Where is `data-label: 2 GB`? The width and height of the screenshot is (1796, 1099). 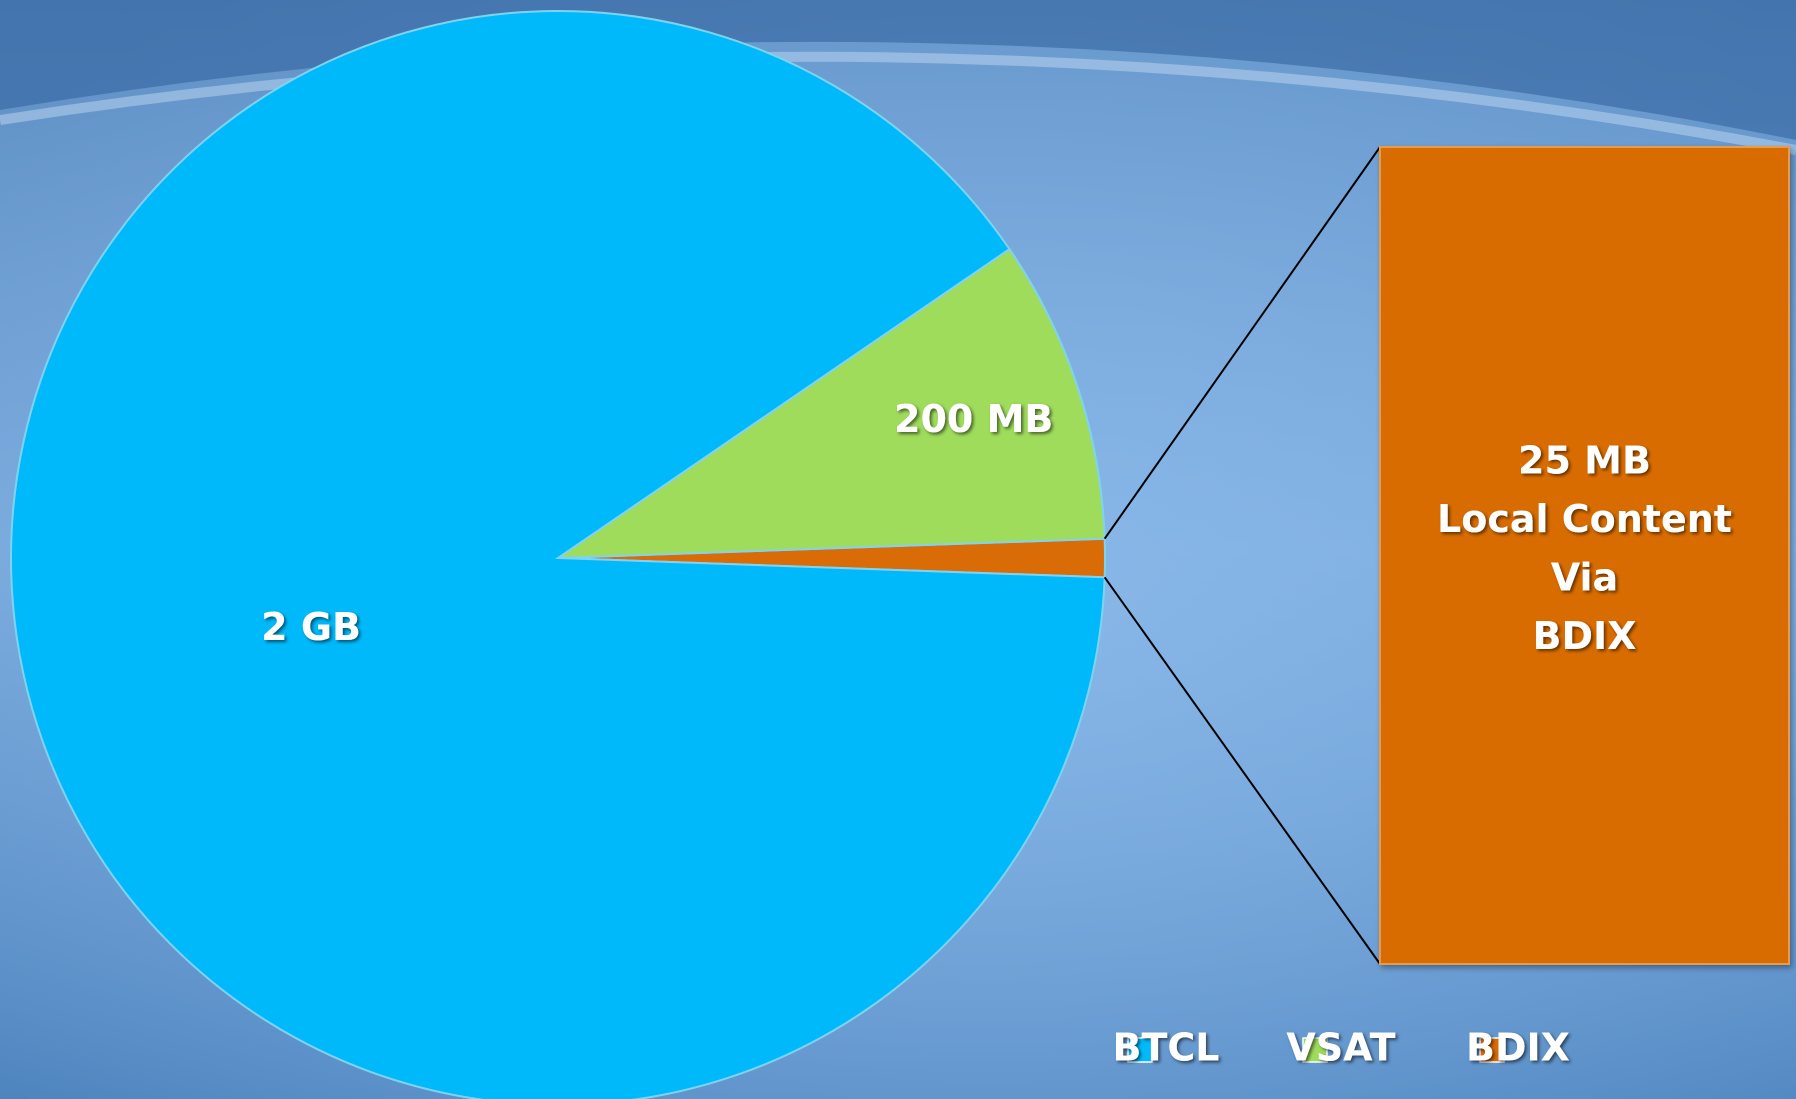
data-label: 2 GB is located at coordinates (311, 627).